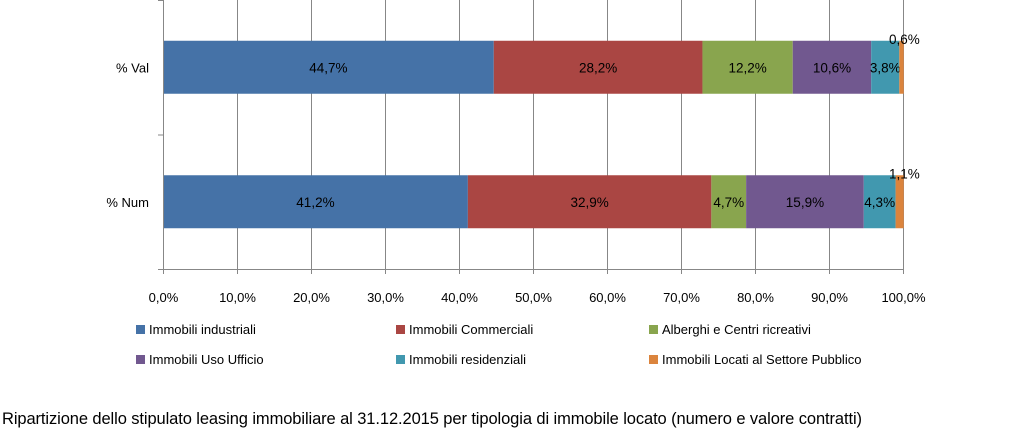 The image size is (1032, 439). I want to click on data-label: 4,3%, so click(879, 202).